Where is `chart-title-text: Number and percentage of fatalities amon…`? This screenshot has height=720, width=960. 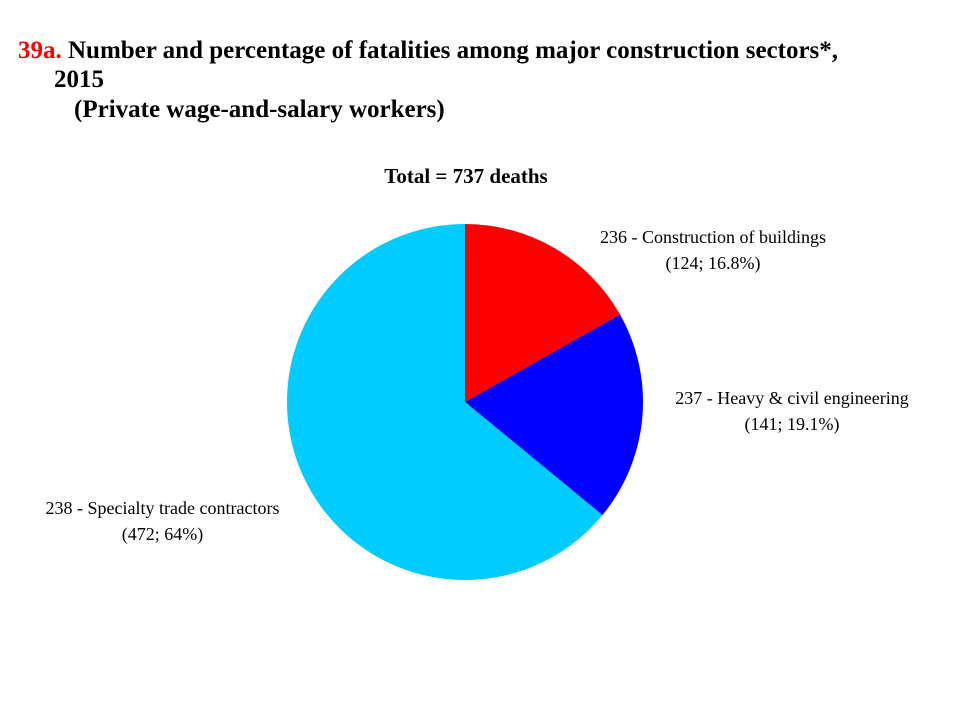 chart-title-text: Number and percentage of fatalities amon… is located at coordinates (450, 50).